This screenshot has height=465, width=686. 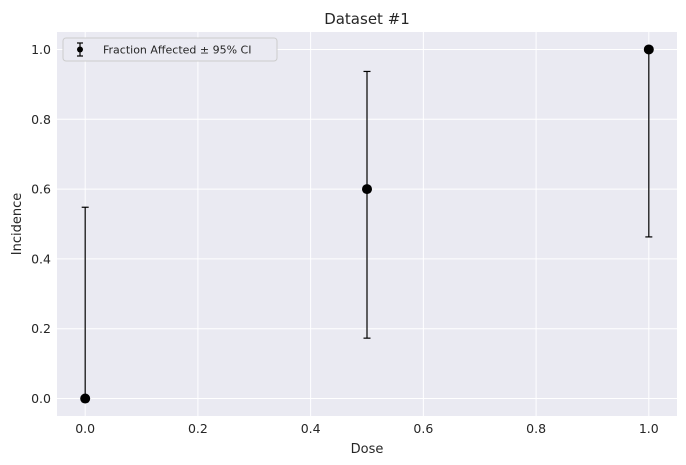 What do you see at coordinates (423, 428) in the screenshot?
I see `x-tick-label: 0.6` at bounding box center [423, 428].